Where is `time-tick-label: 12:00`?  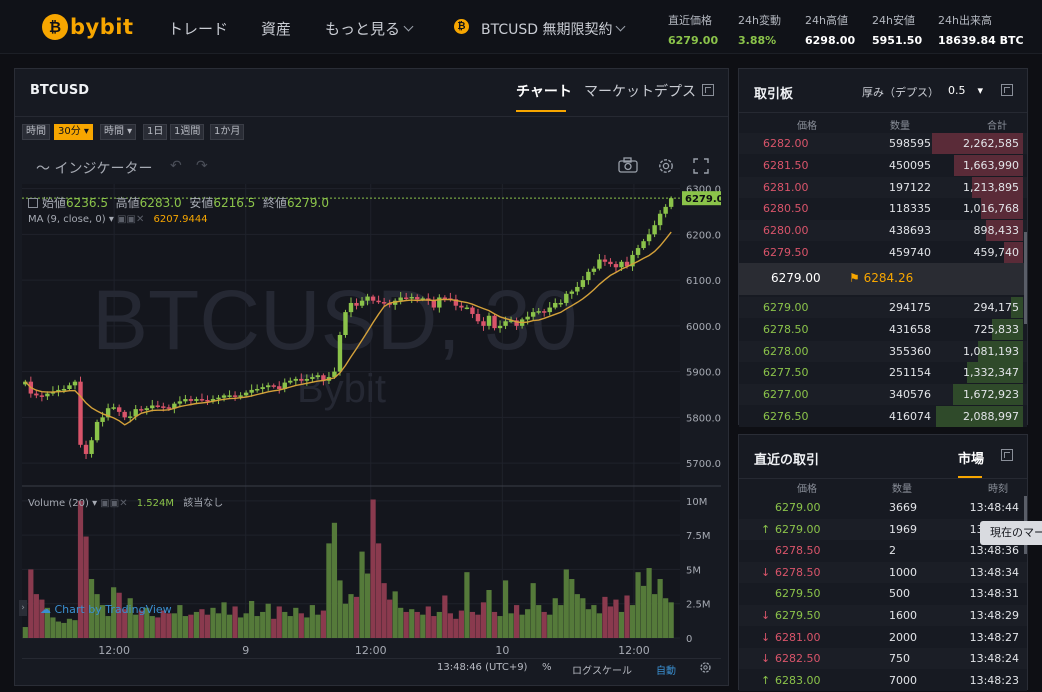
time-tick-label: 12:00 is located at coordinates (371, 650).